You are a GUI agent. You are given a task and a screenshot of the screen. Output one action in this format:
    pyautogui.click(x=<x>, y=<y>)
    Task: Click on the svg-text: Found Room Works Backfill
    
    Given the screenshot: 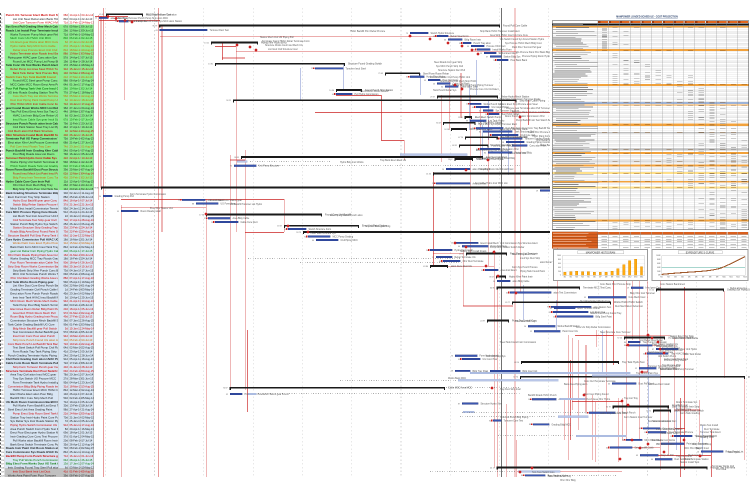 What is the action you would take?
    pyautogui.click(x=374, y=91)
    